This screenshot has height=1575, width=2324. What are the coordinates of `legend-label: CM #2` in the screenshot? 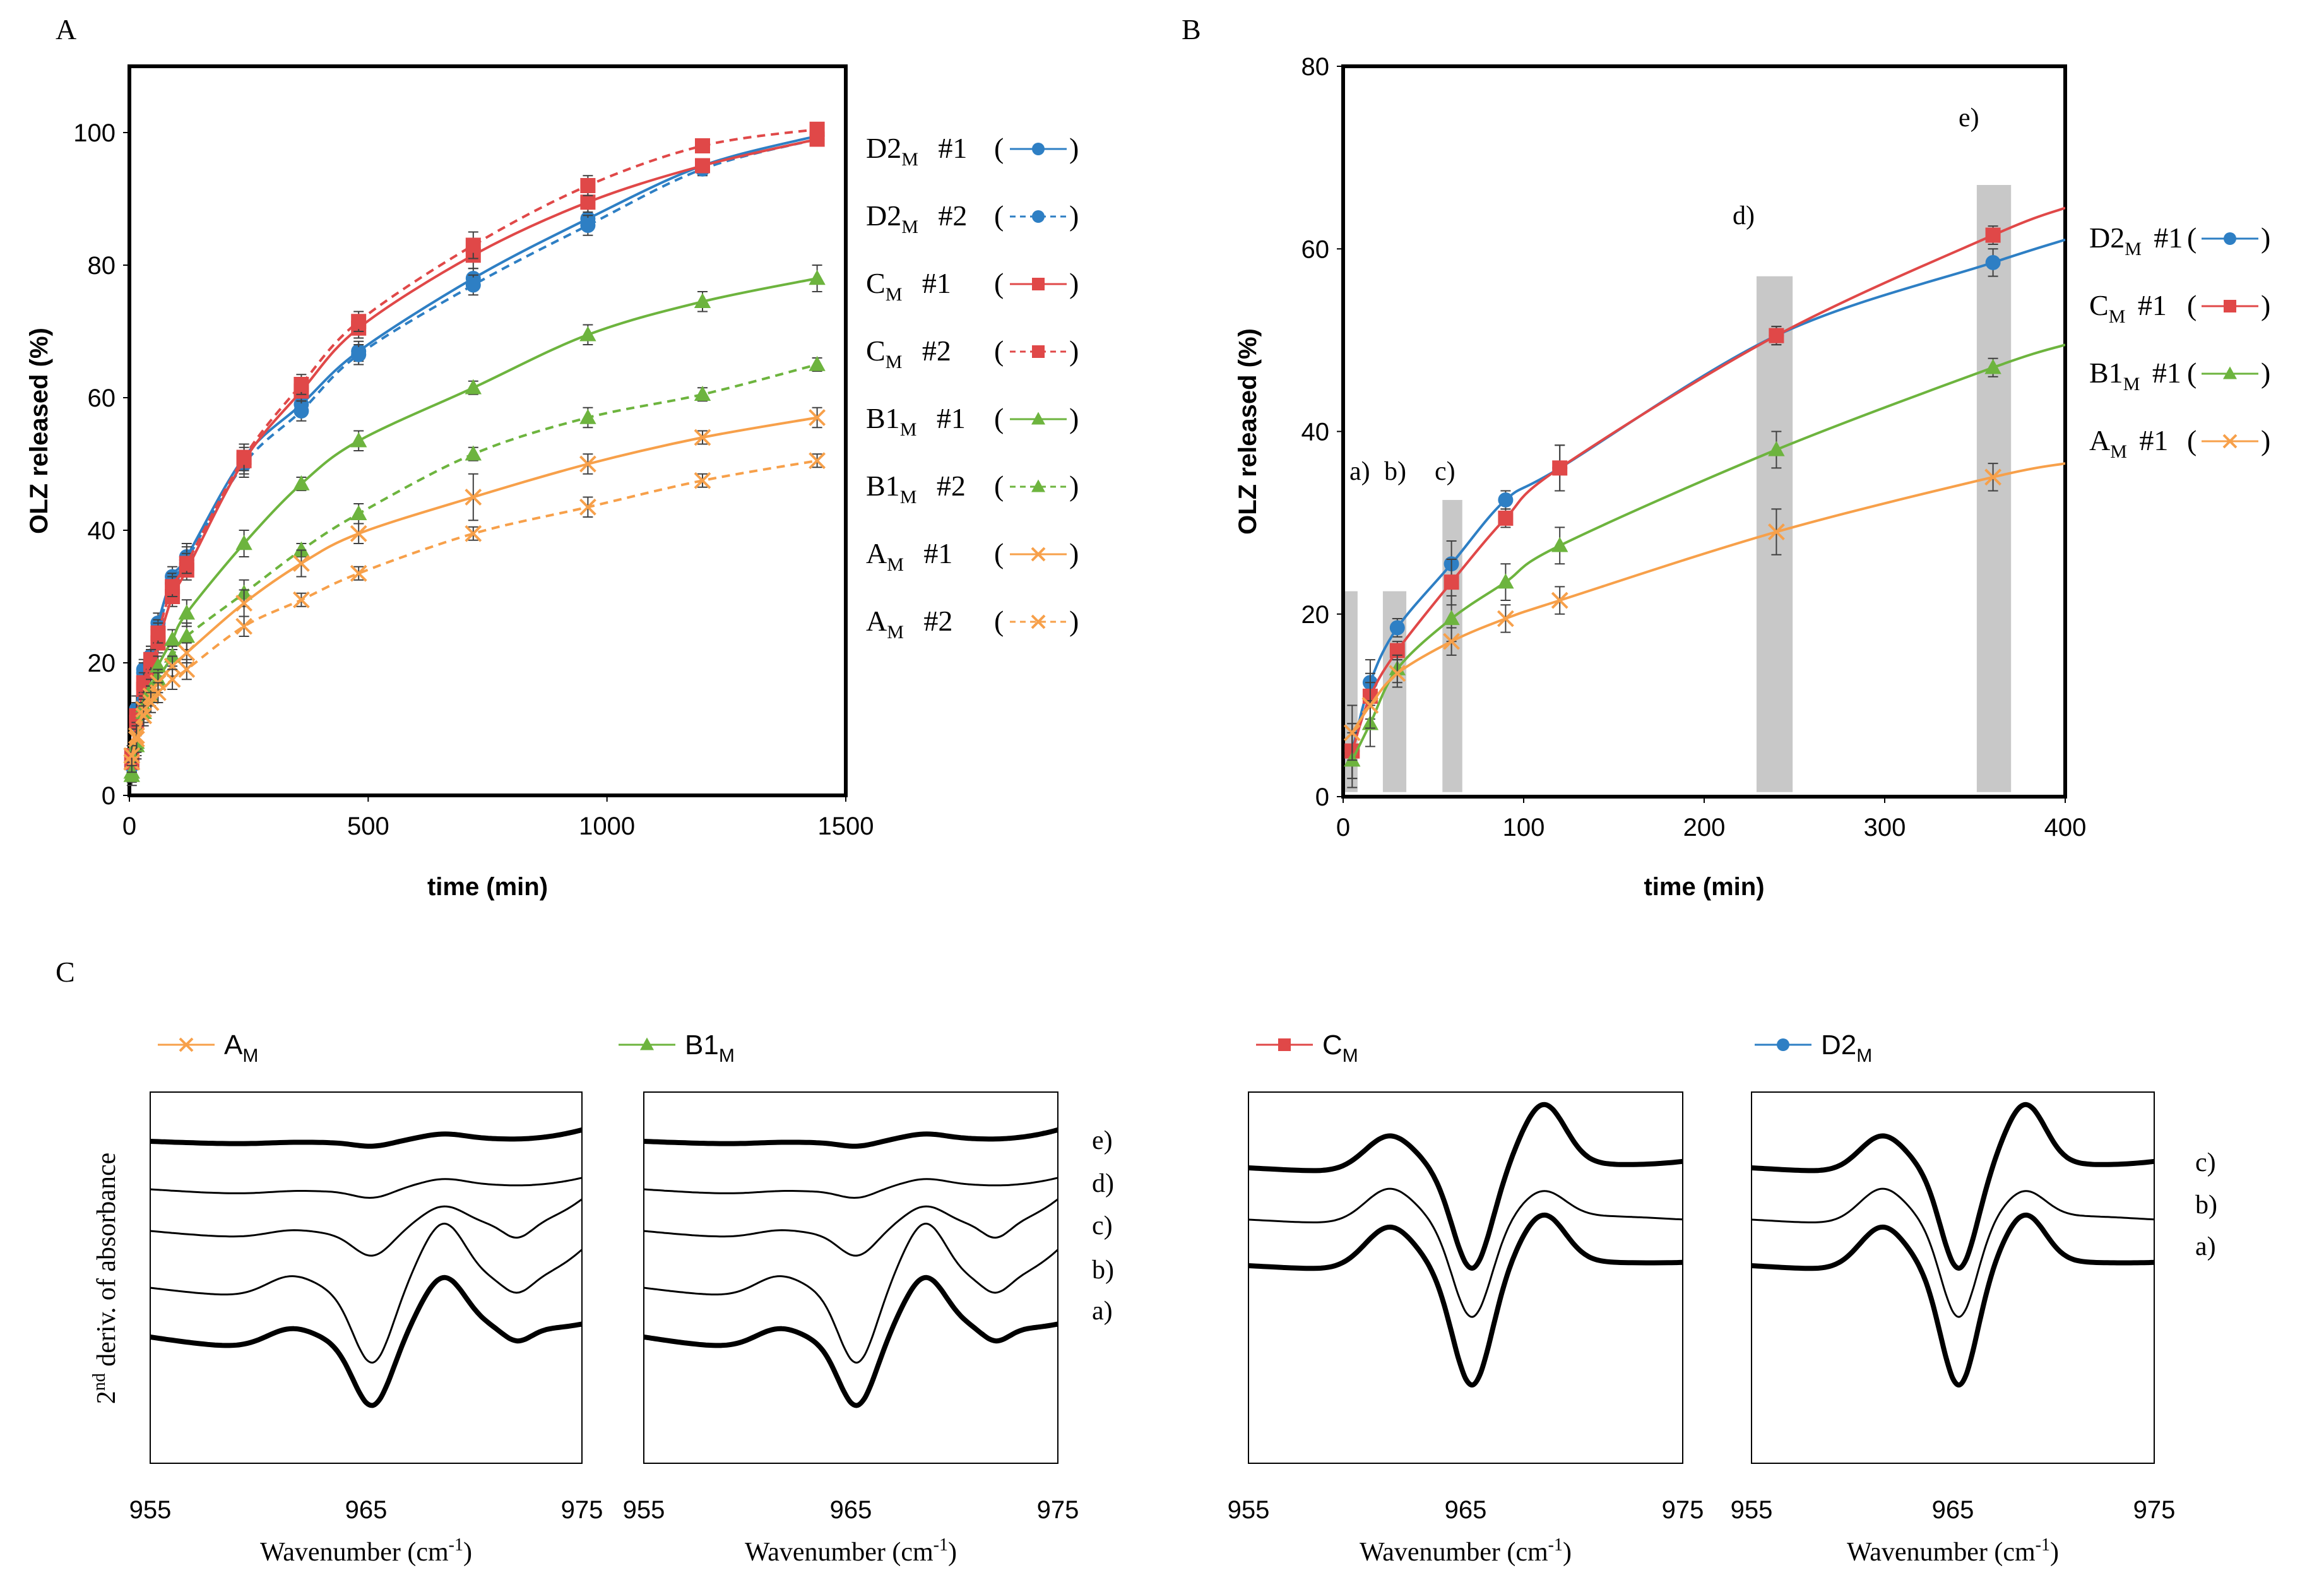 It's located at (908, 353).